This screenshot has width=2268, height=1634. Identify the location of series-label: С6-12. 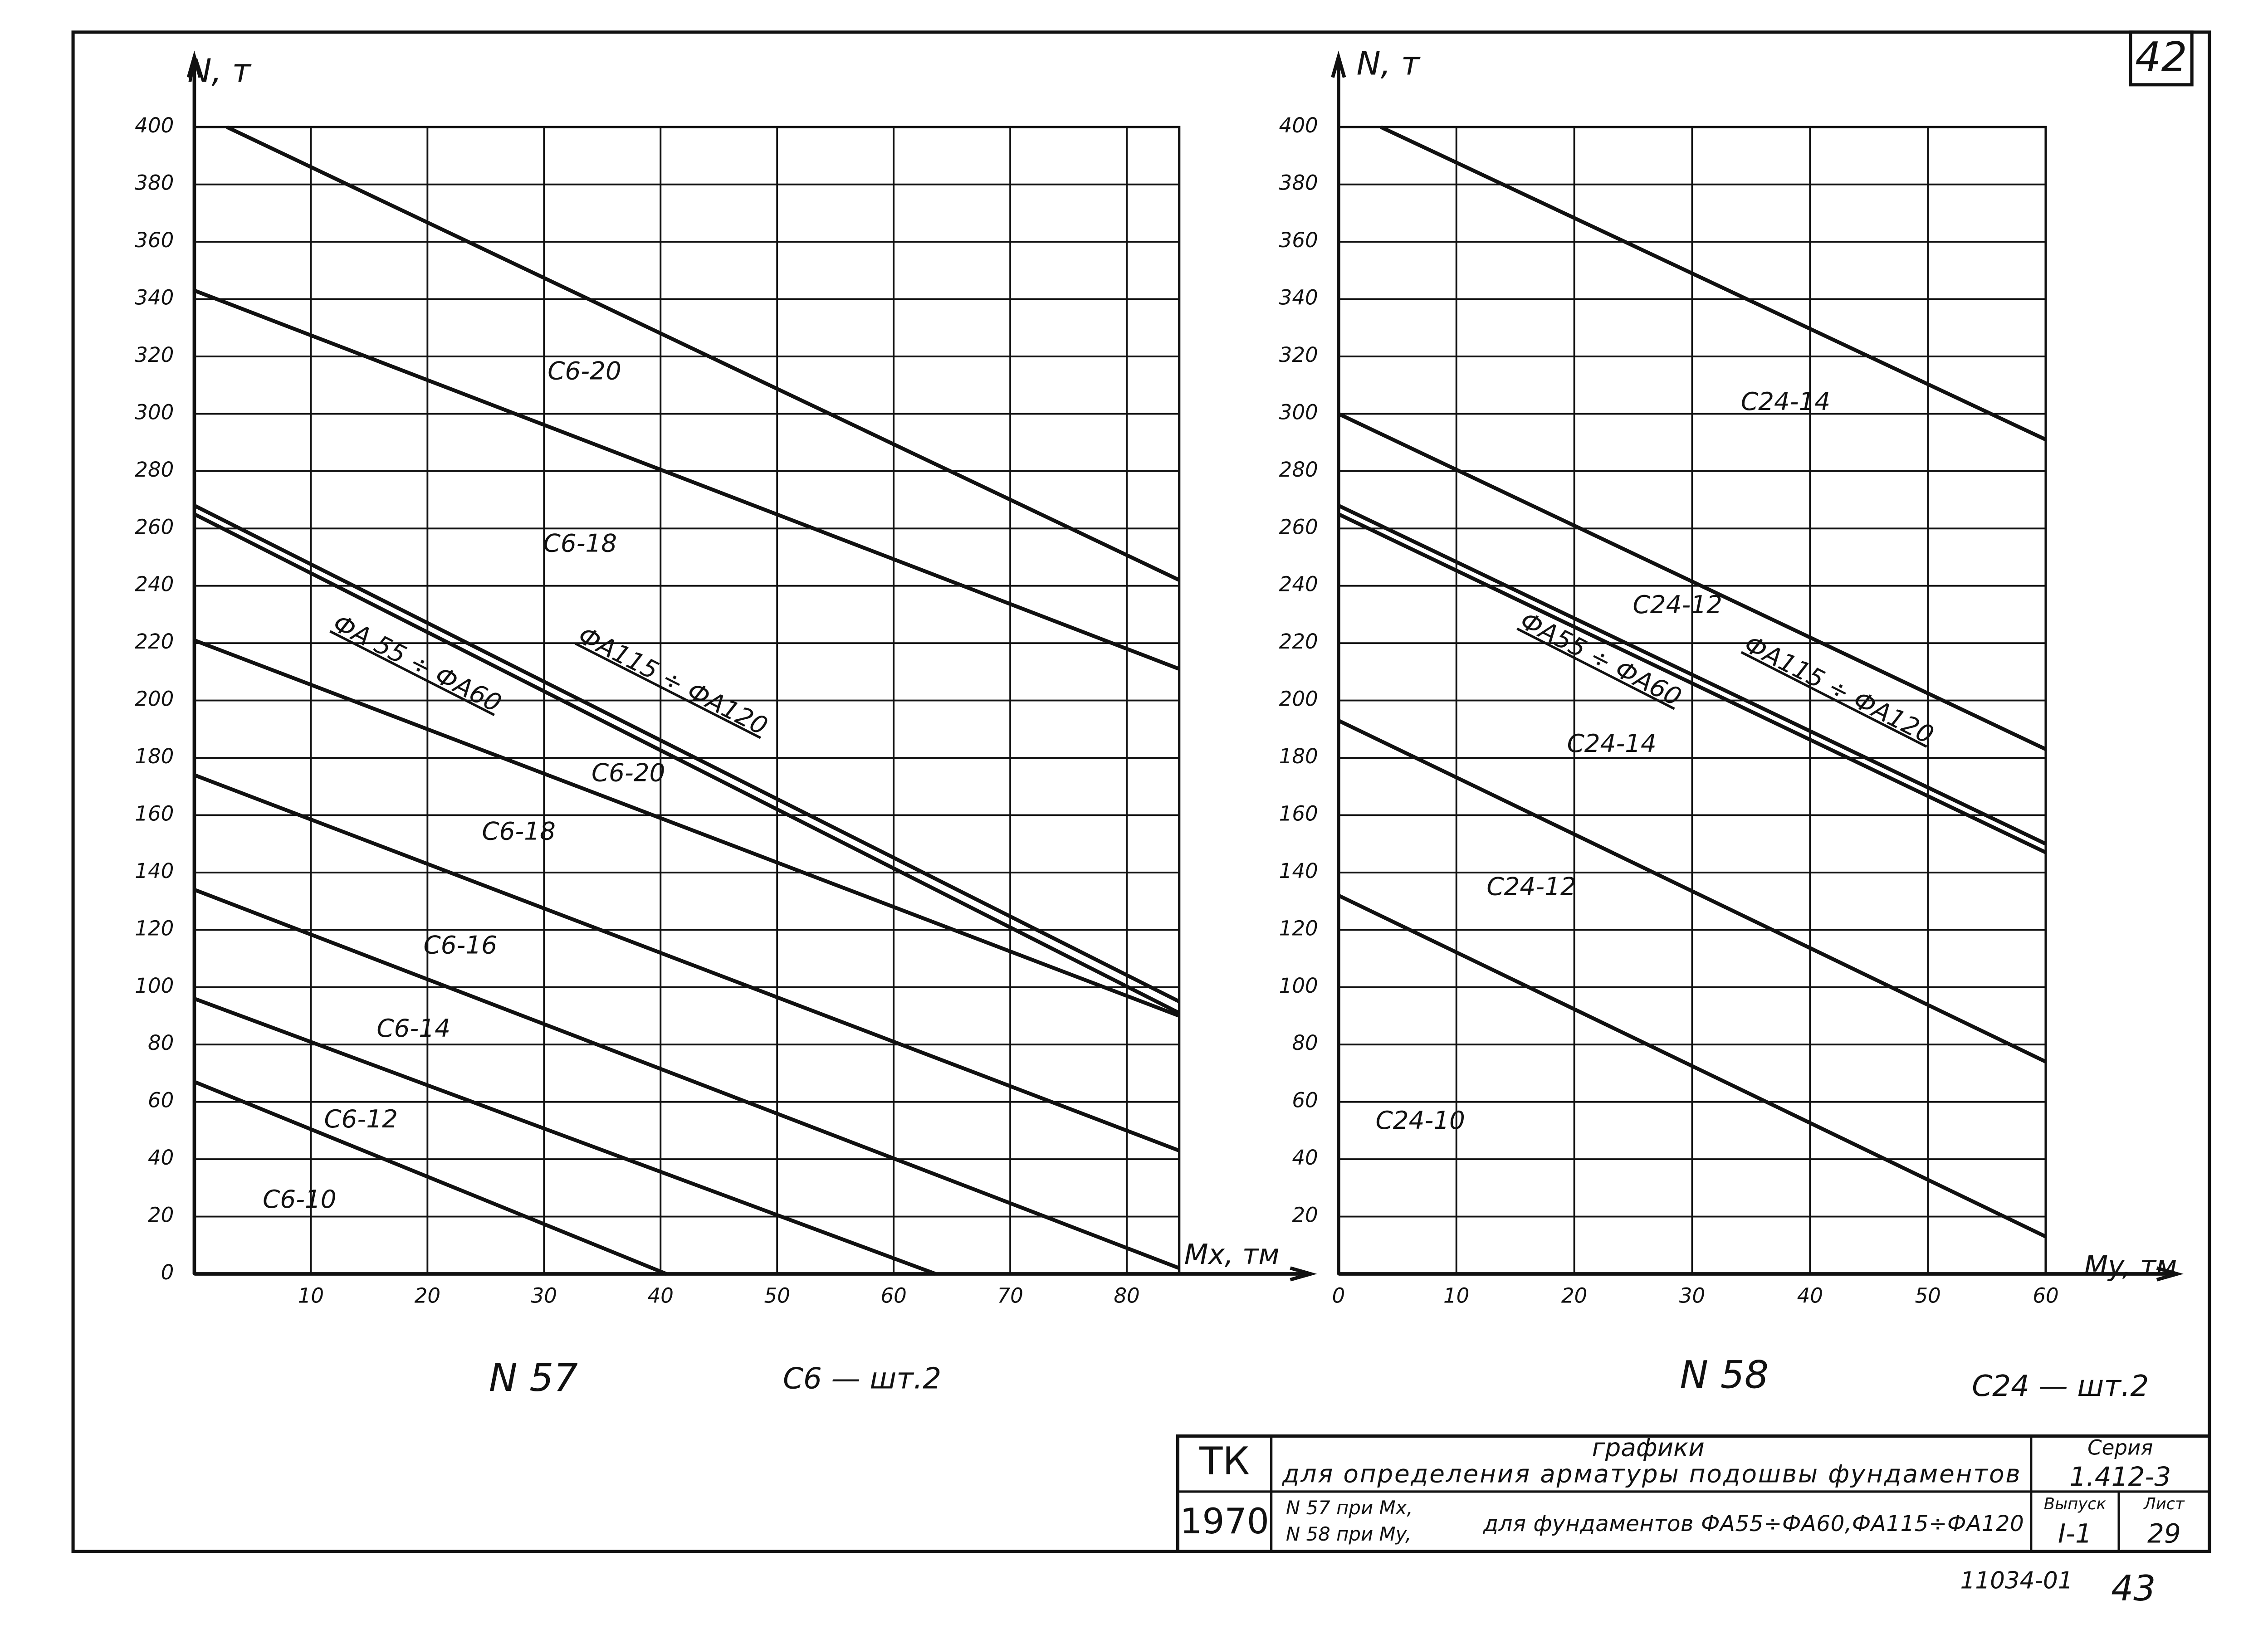
(361, 1118).